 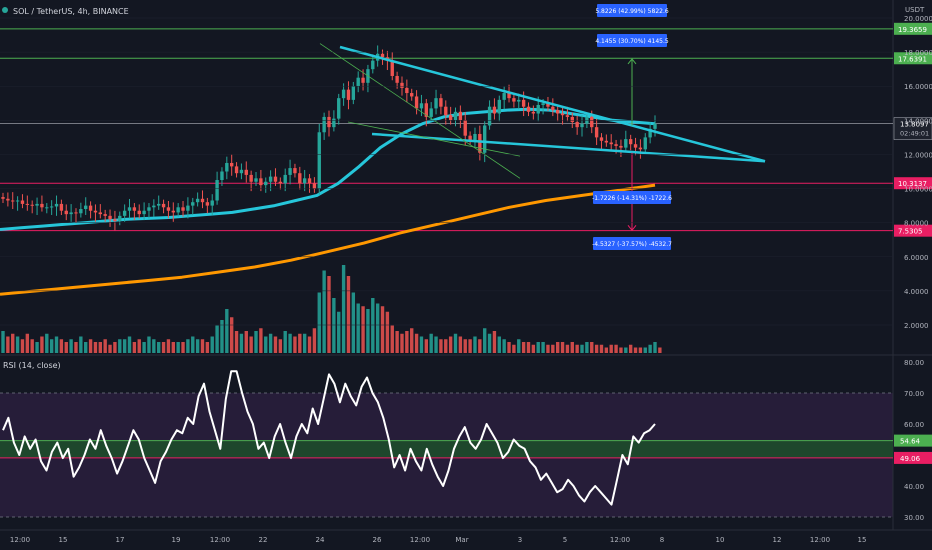 What do you see at coordinates (32, 365) in the screenshot?
I see `rsi-title: RSI (14, close)` at bounding box center [32, 365].